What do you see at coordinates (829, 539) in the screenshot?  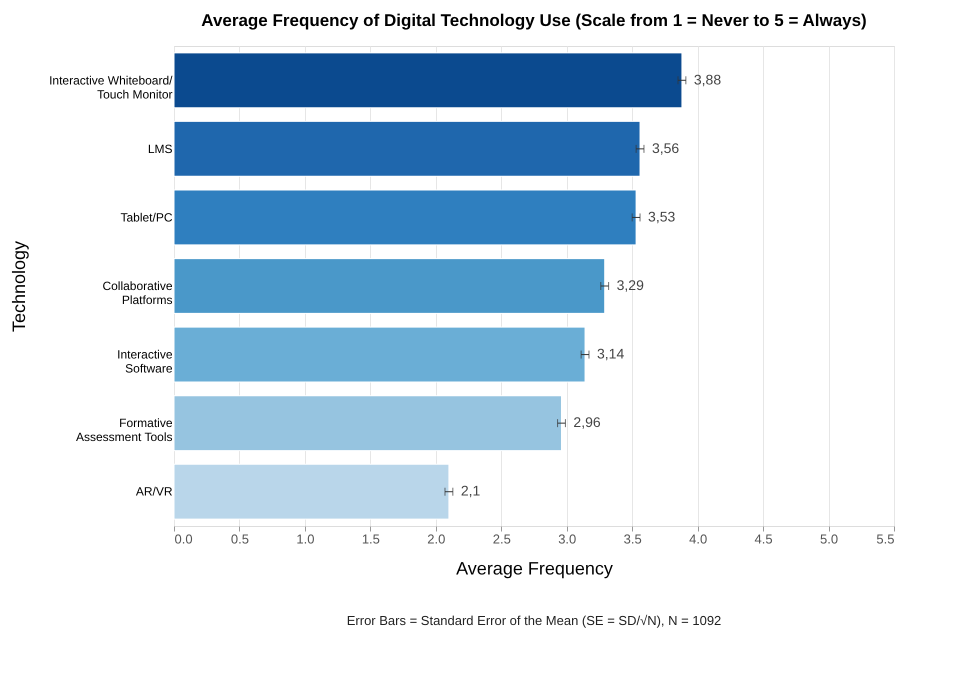 I see `x-tick-label: 5.0` at bounding box center [829, 539].